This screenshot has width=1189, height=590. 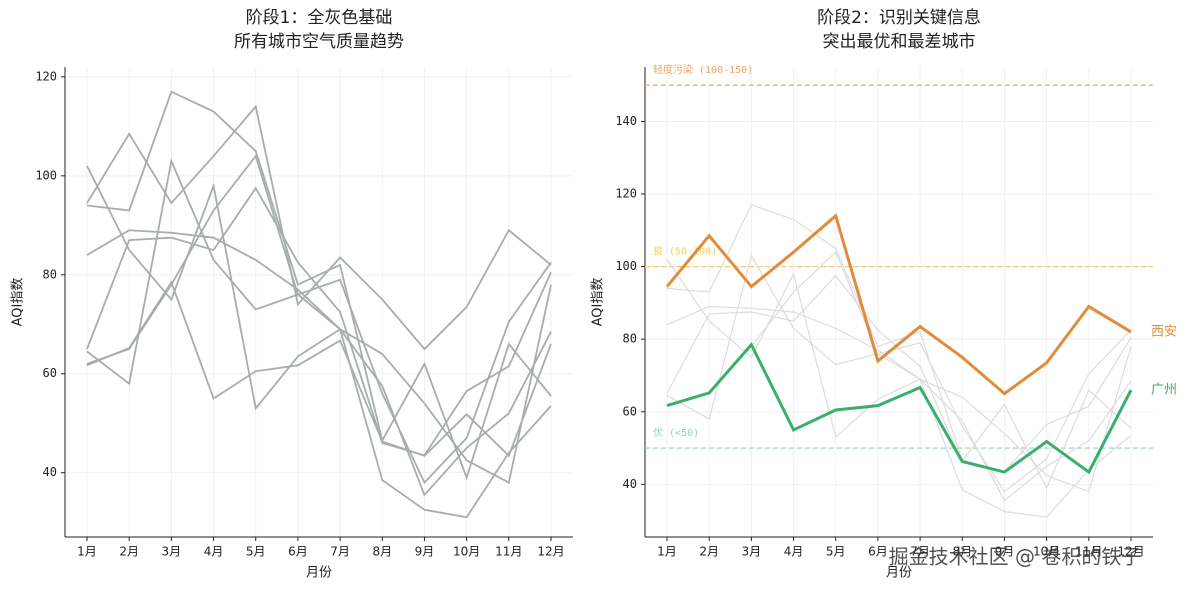 I want to click on chart-subtitle: 突出最优和最差城市, so click(x=899, y=42).